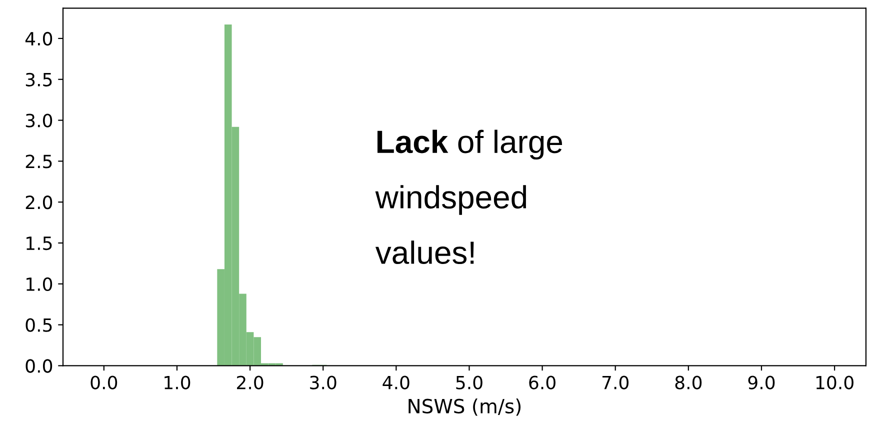  What do you see at coordinates (39, 325) in the screenshot?
I see `y-tick-label: 0.5` at bounding box center [39, 325].